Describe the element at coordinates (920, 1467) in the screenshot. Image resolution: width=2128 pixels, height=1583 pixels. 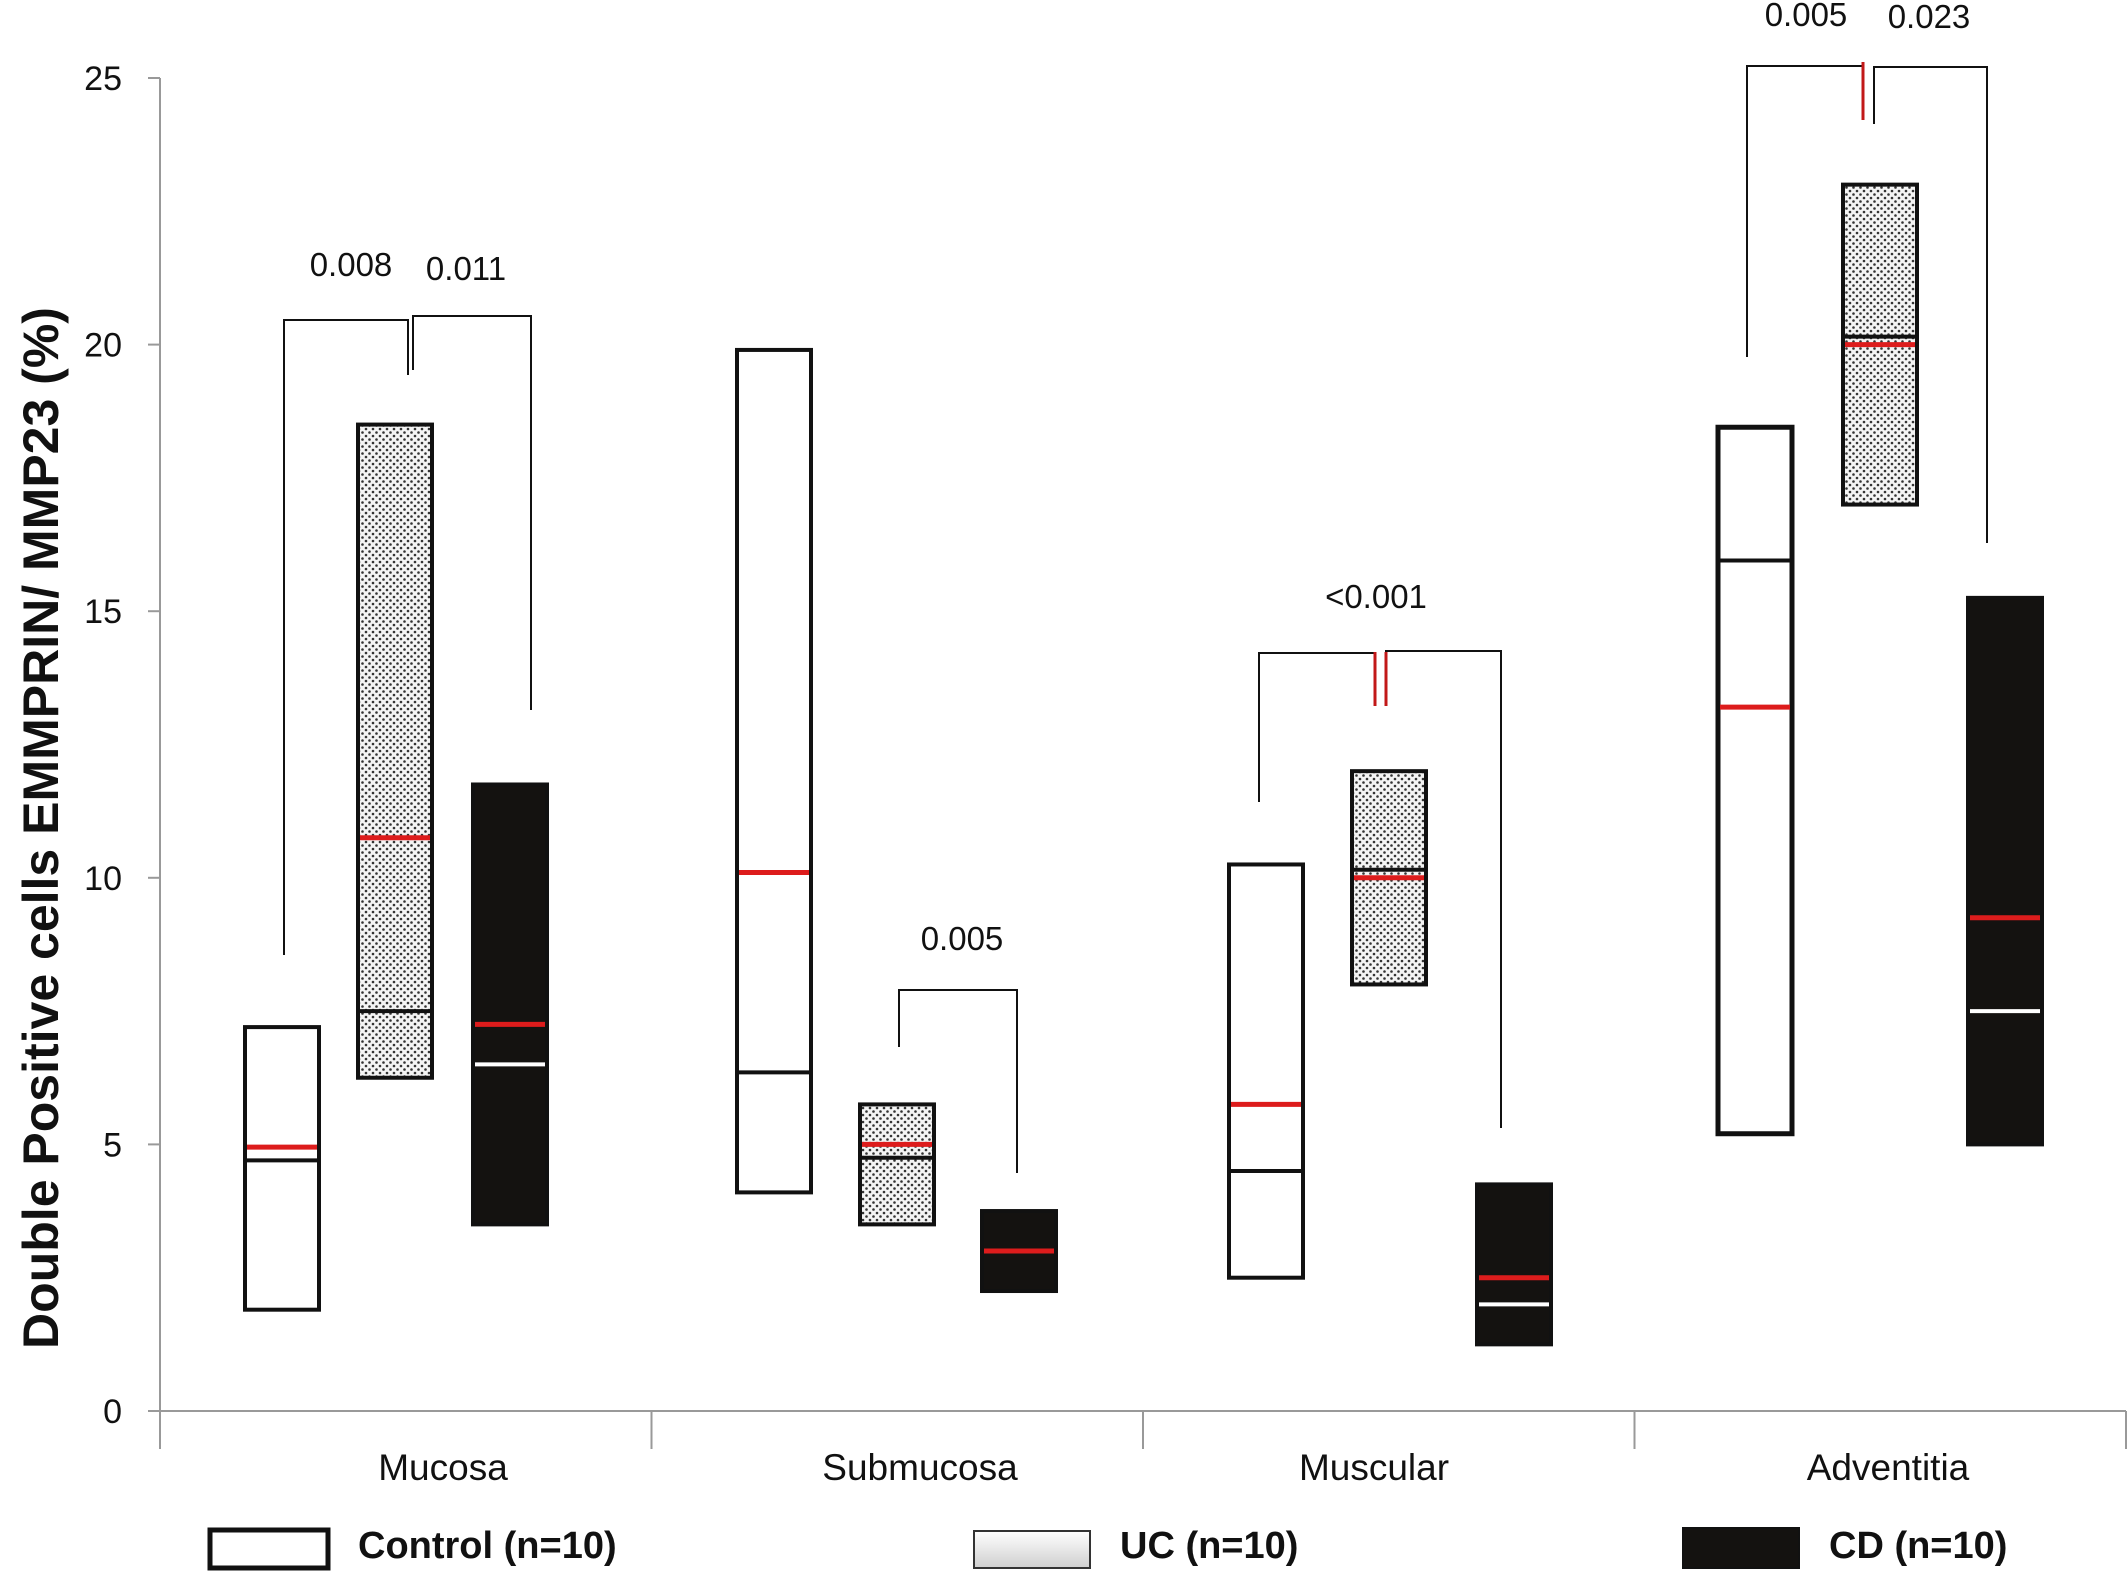
I see `category-label: Submucosa` at that location.